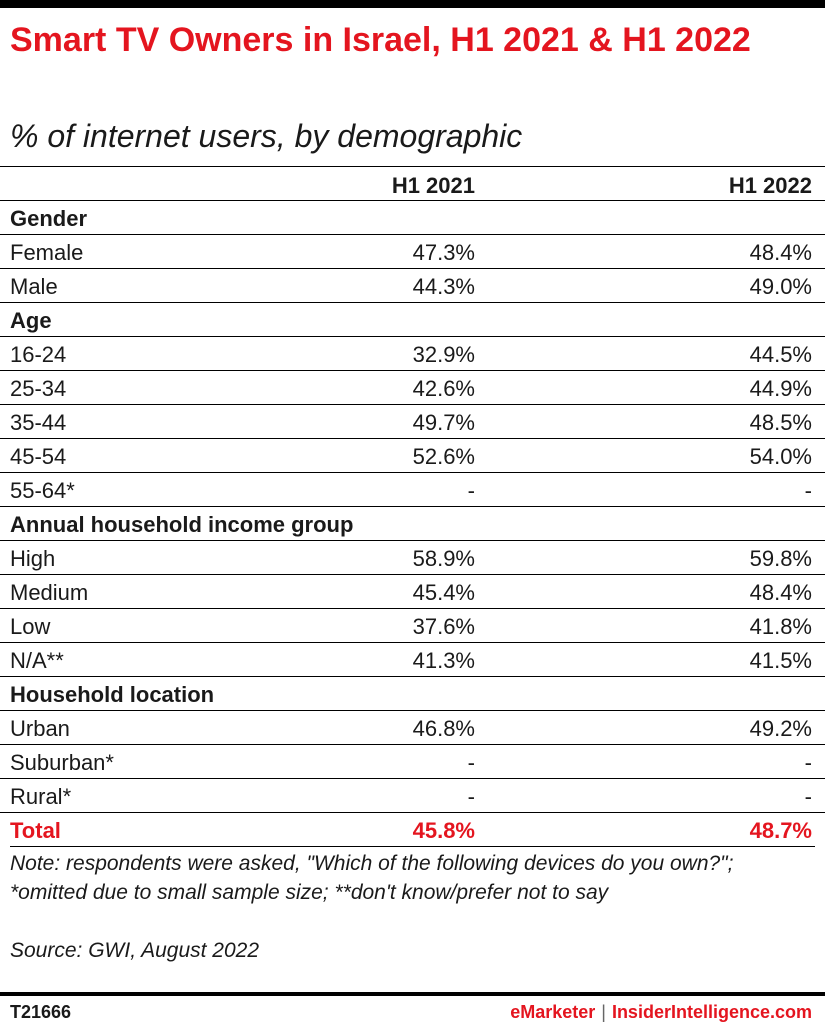 Image resolution: width=825 pixels, height=1028 pixels. I want to click on table-row: Female 47.3% 48.4%, so click(412, 251).